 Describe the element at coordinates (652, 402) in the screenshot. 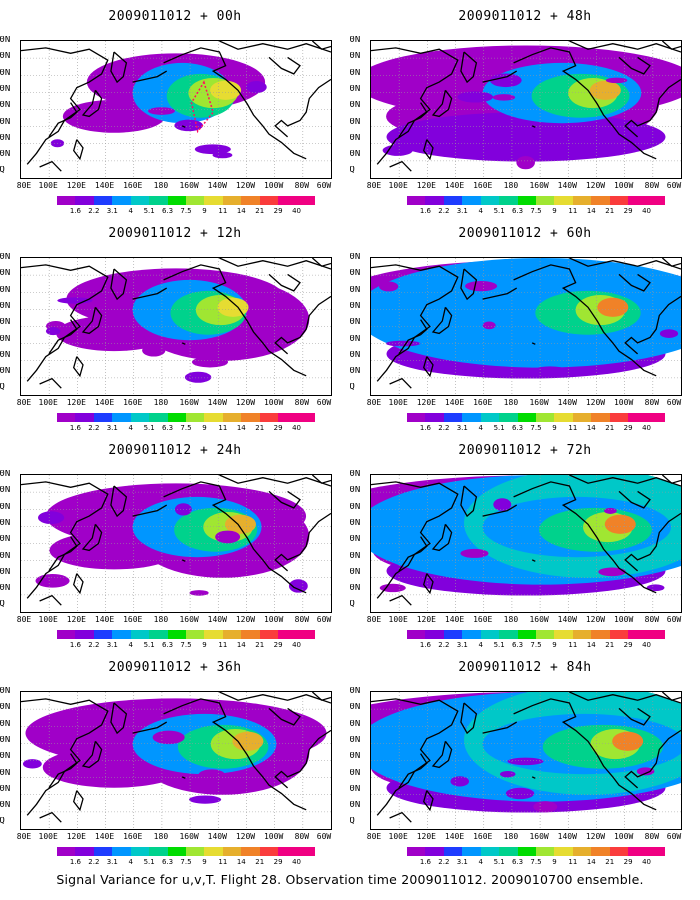

I see `lon-tick-label: 80W` at that location.